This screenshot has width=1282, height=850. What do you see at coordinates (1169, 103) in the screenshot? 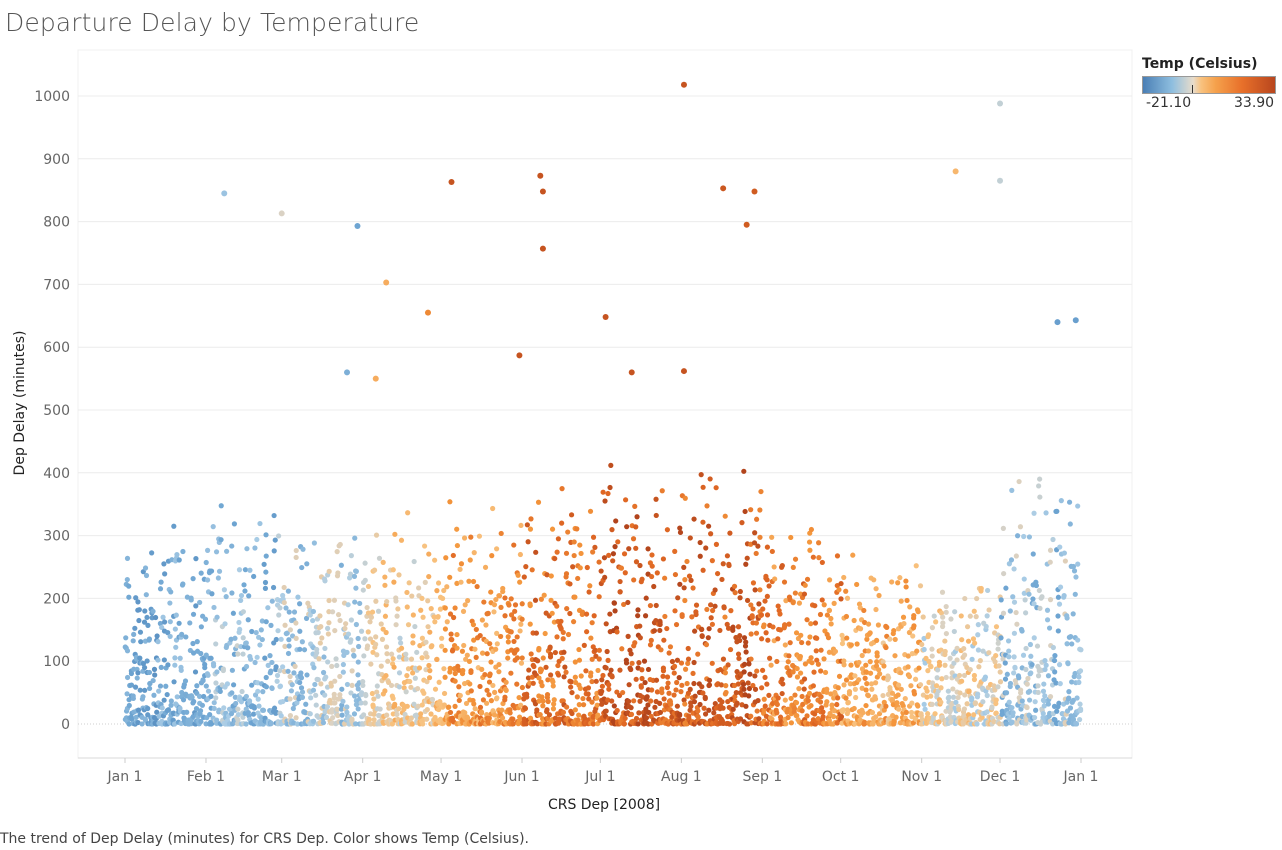
I see `legend-min-label: -21.10` at bounding box center [1169, 103].